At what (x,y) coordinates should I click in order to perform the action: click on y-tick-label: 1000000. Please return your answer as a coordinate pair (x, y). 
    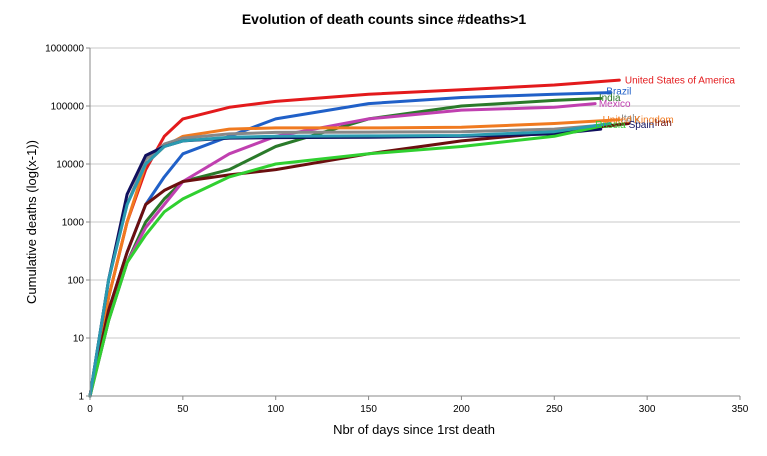
    Looking at the image, I should click on (64, 49).